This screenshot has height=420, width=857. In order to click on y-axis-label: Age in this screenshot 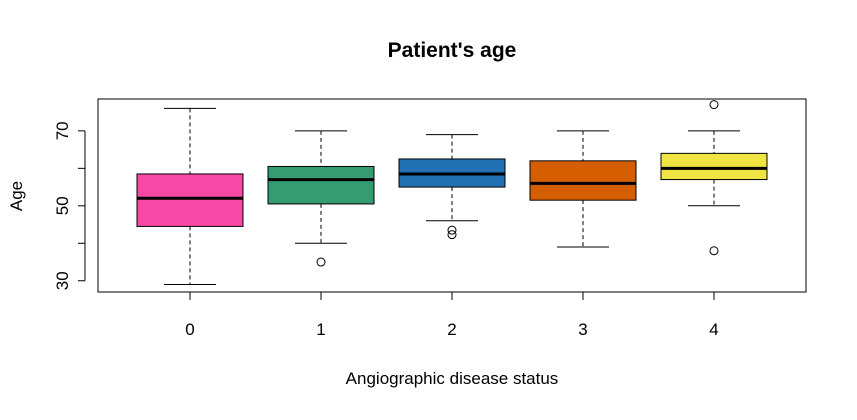, I will do `click(16, 196)`.